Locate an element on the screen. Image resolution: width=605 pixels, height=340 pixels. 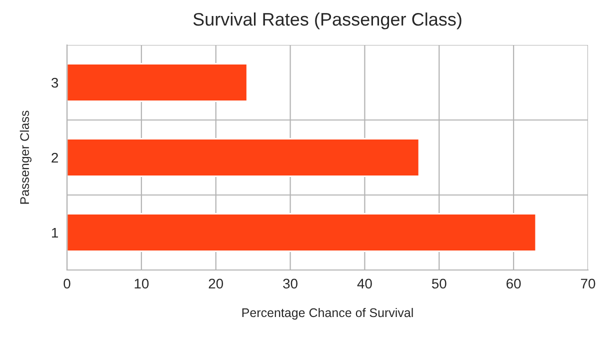
x-tick-label: 50 is located at coordinates (439, 283).